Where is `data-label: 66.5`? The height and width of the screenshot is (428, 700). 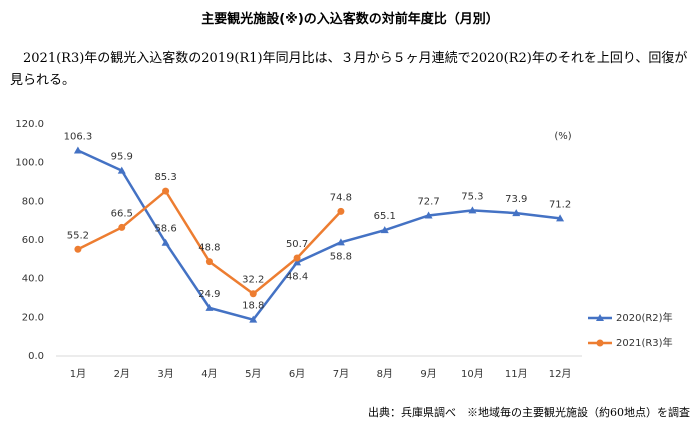
data-label: 66.5 is located at coordinates (122, 213).